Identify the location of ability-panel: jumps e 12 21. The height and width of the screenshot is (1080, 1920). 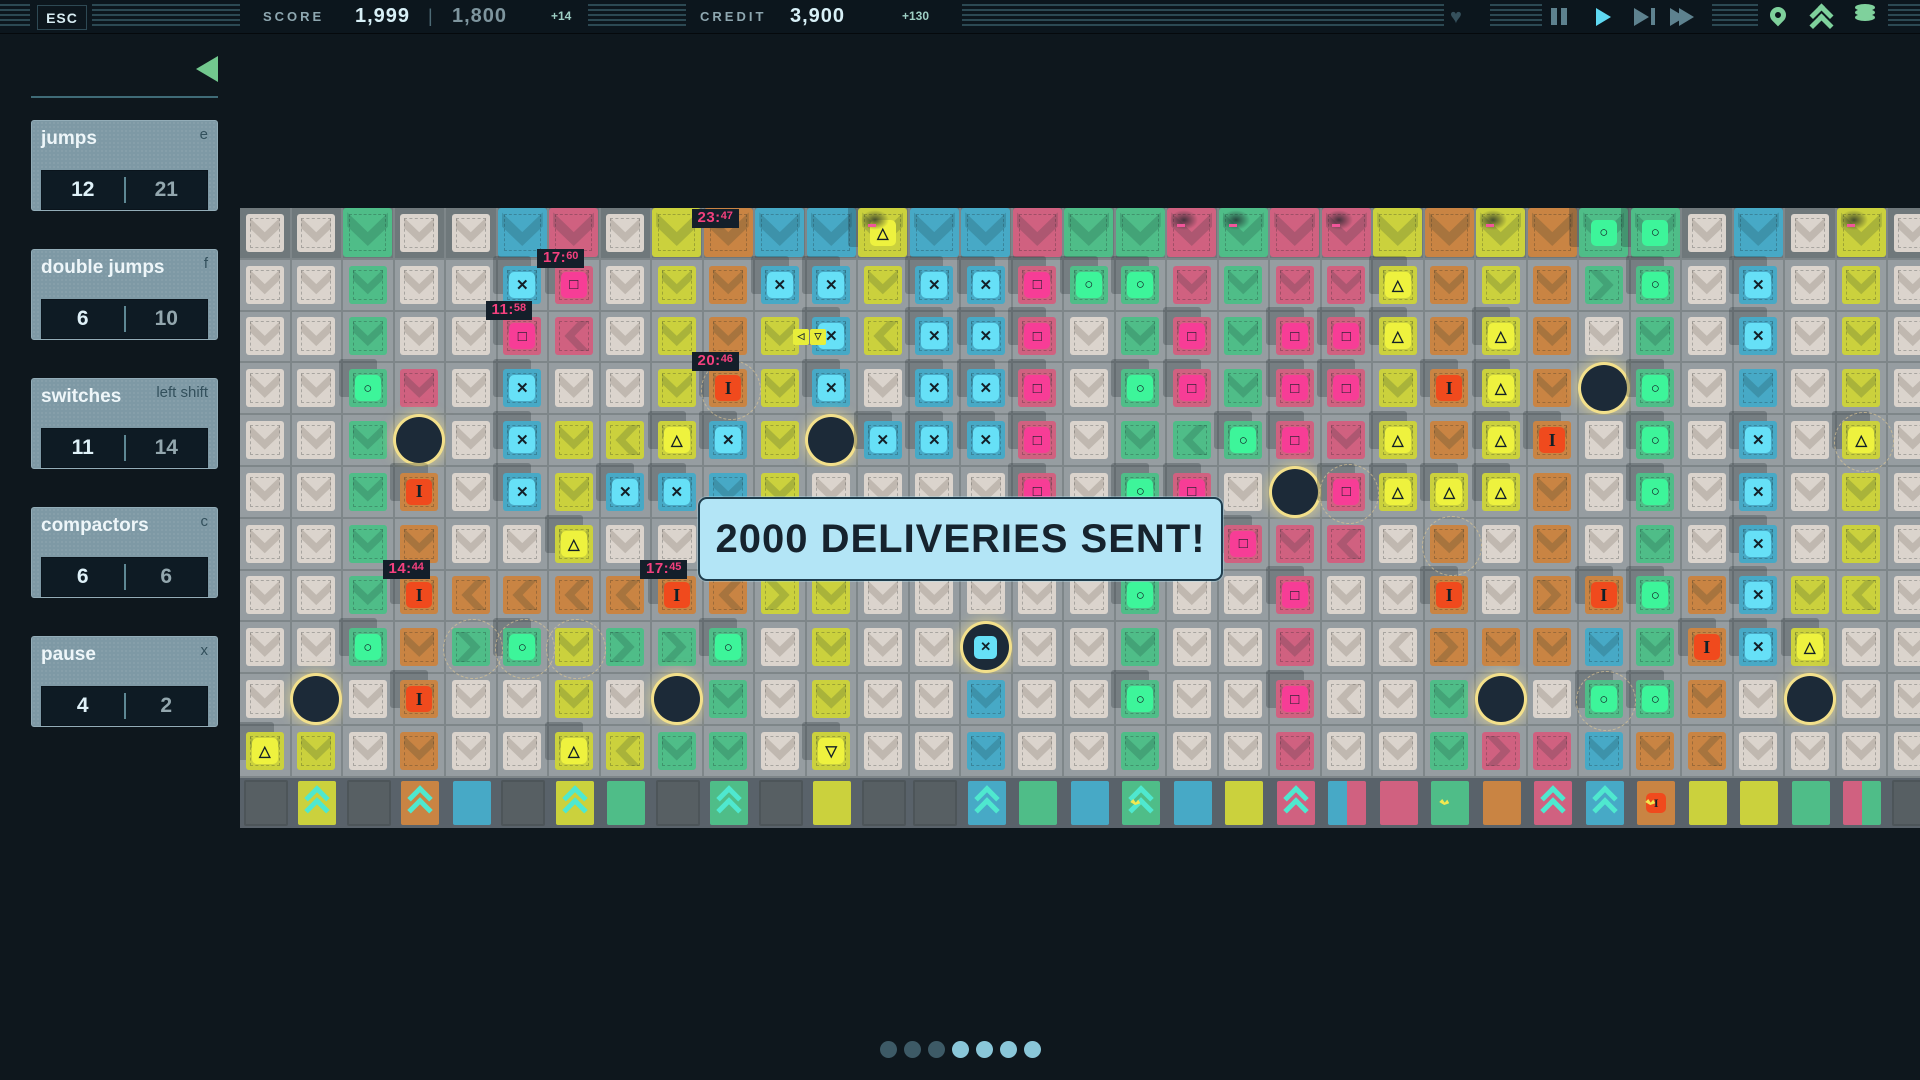
(124, 165).